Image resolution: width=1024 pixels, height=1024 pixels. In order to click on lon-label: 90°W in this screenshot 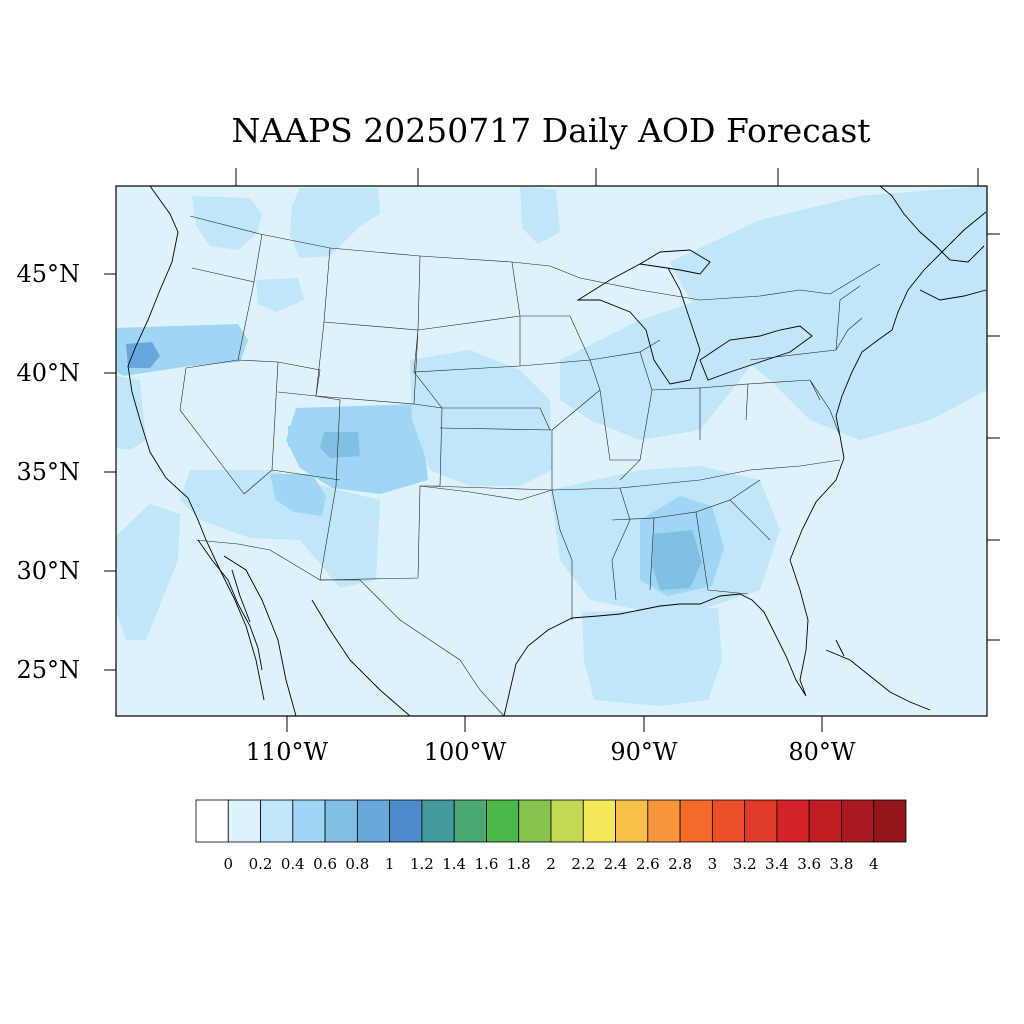, I will do `click(644, 752)`.